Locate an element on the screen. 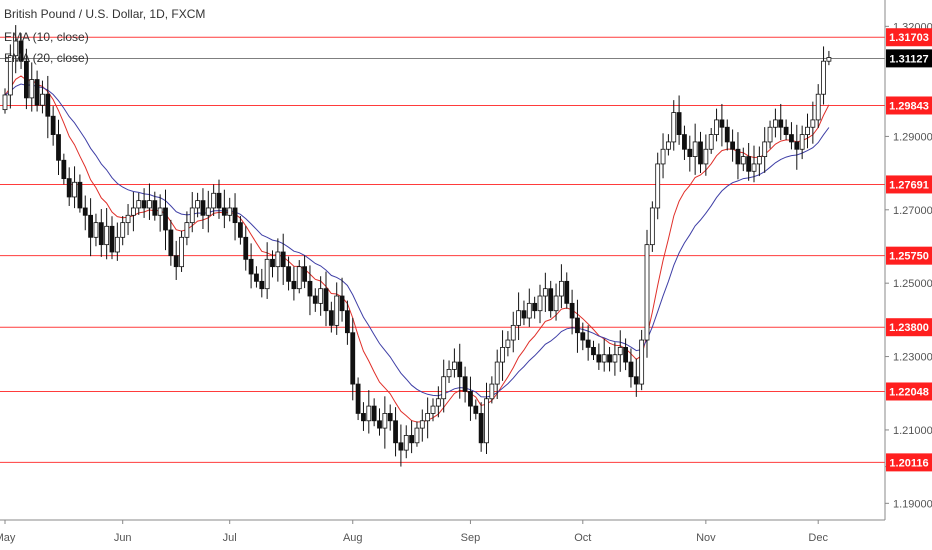 This screenshot has height=550, width=932. level-tag-label: 1.20116 is located at coordinates (908, 463).